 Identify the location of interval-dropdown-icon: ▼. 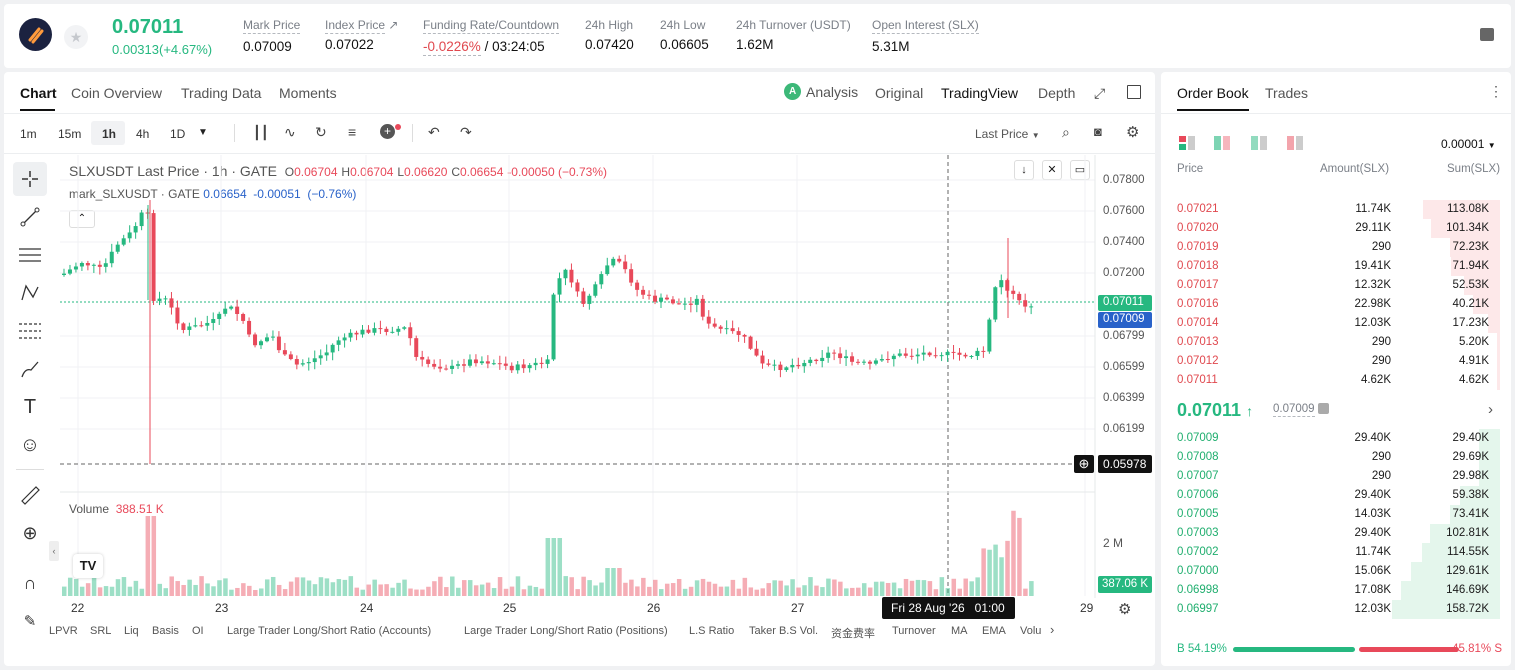
(203, 132).